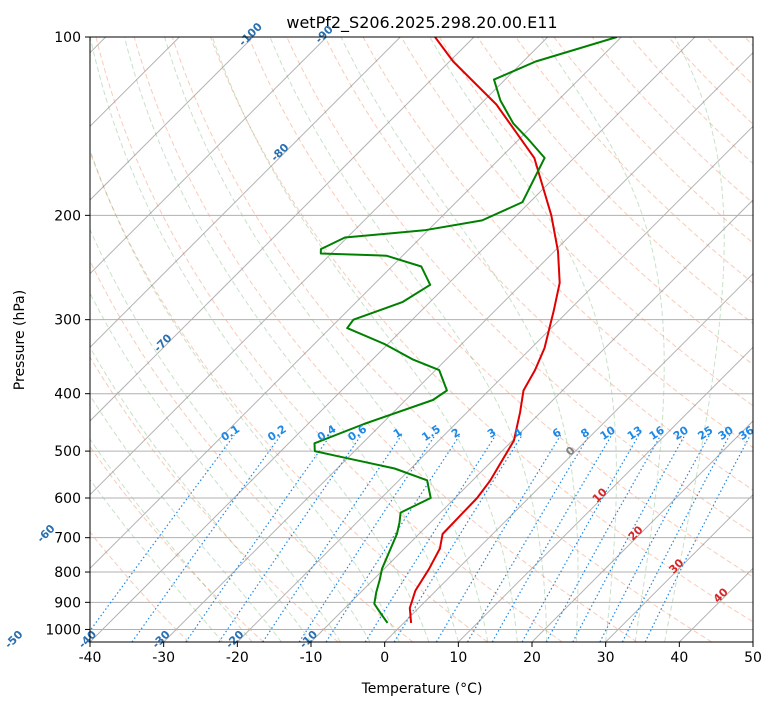 The height and width of the screenshot is (713, 775). I want to click on y-tick-label: 1000, so click(63, 630).